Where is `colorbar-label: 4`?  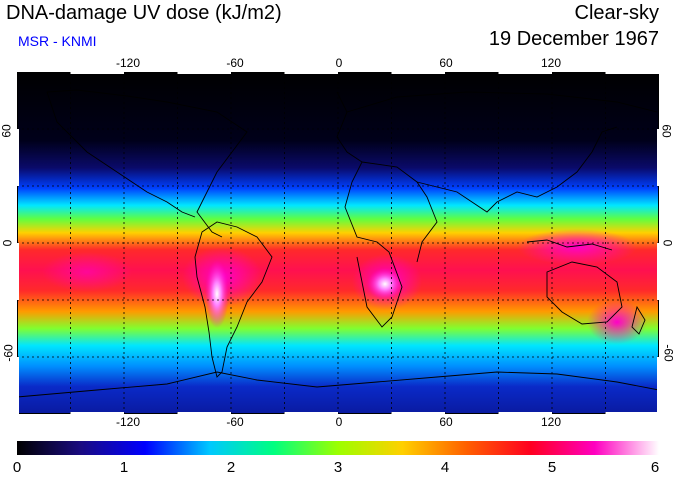
colorbar-label: 4 is located at coordinates (445, 467).